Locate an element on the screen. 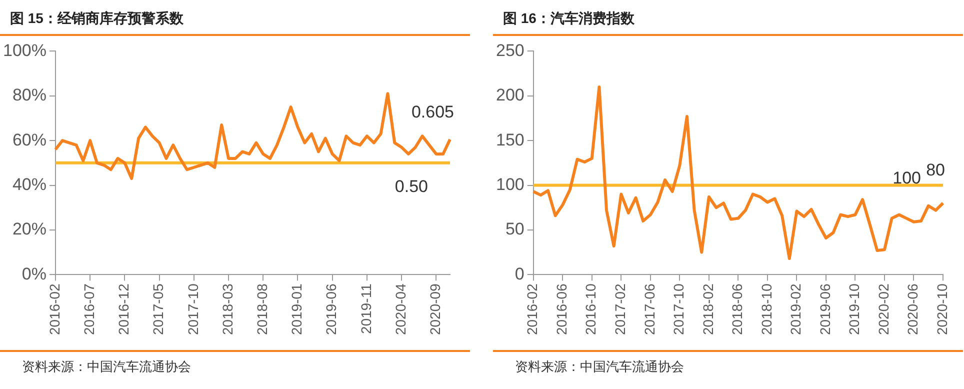 The image size is (964, 389). y-tick-label: 0% is located at coordinates (34, 274).